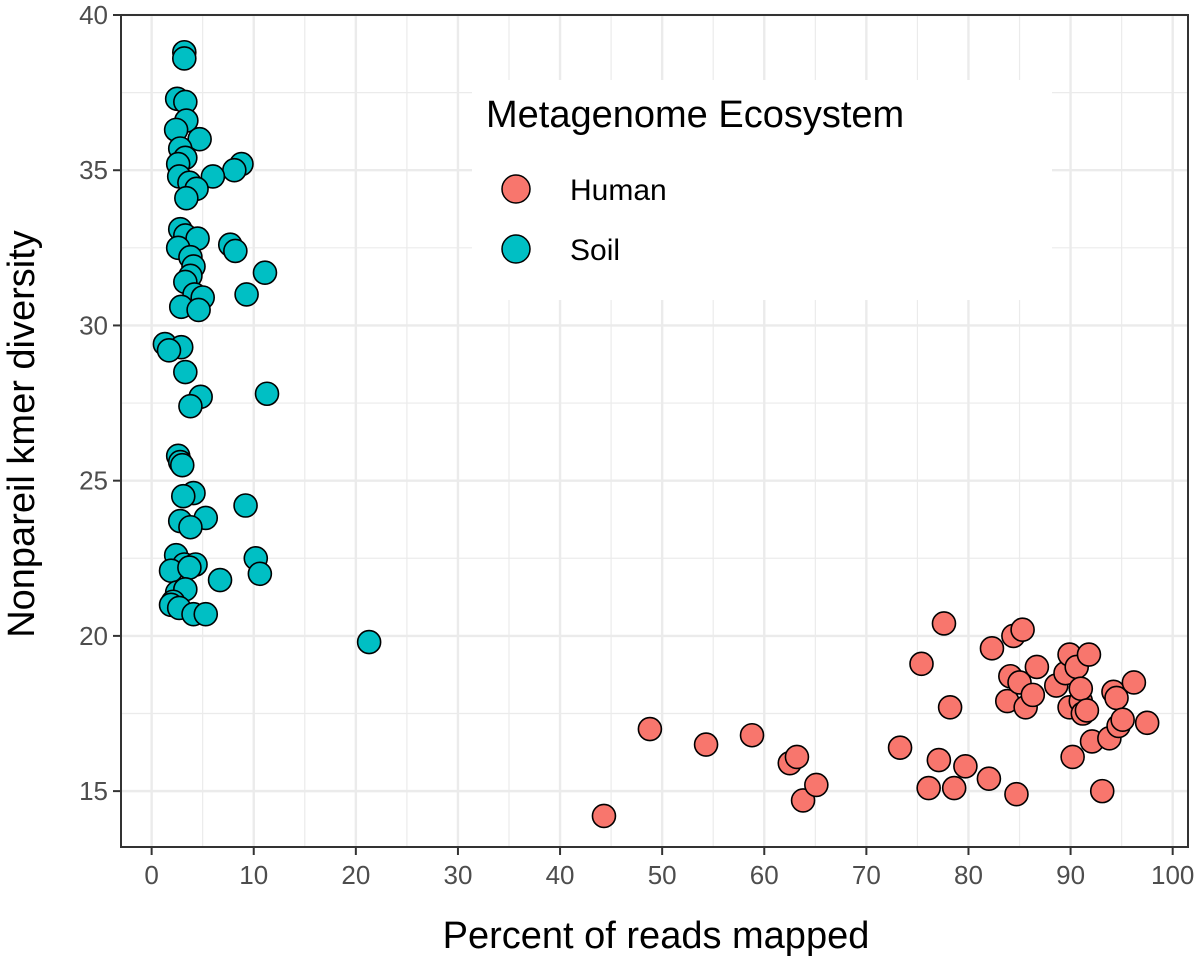 The width and height of the screenshot is (1200, 961). Describe the element at coordinates (695, 115) in the screenshot. I see `legend-title: Metagenome Ecosystem` at that location.